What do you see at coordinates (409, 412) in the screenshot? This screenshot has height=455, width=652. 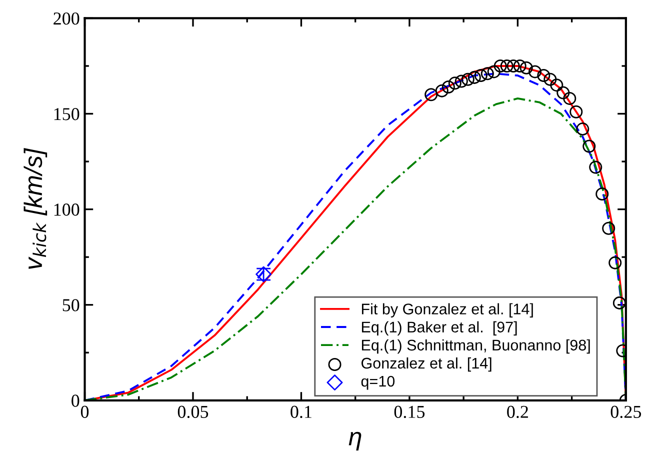 I see `x-tick-label: 0.15` at bounding box center [409, 412].